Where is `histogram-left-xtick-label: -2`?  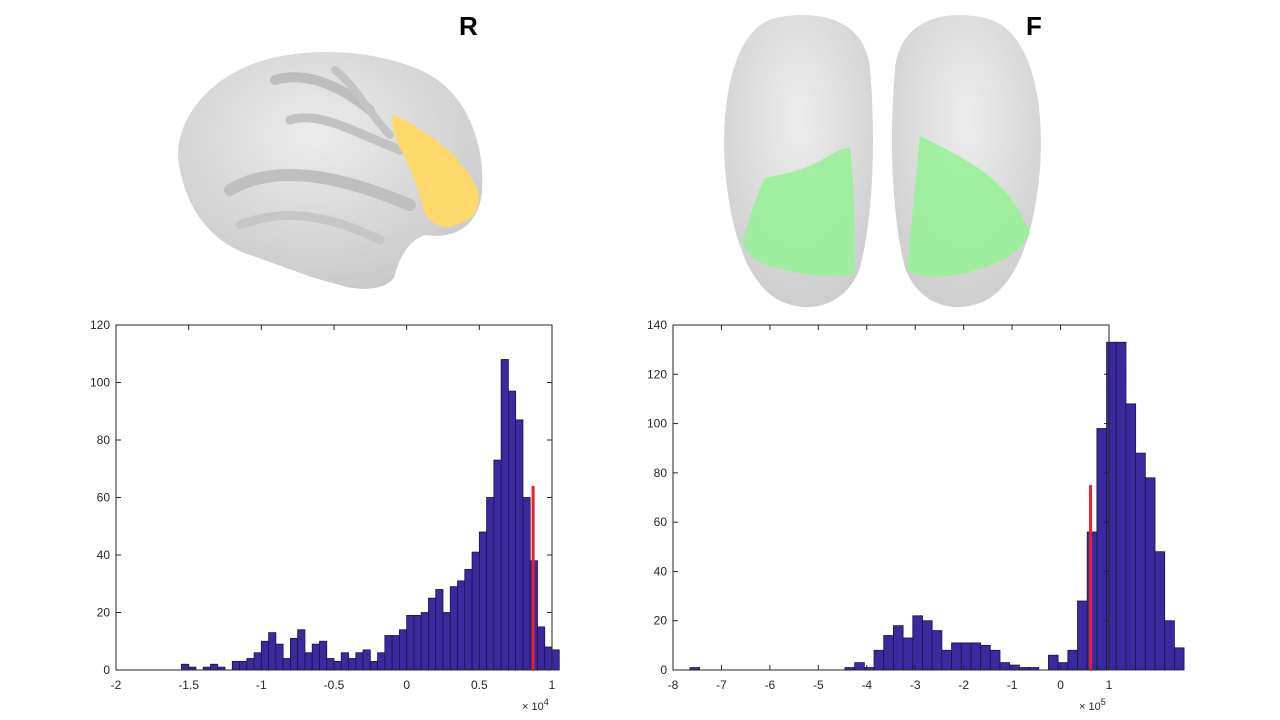 histogram-left-xtick-label: -2 is located at coordinates (116, 685).